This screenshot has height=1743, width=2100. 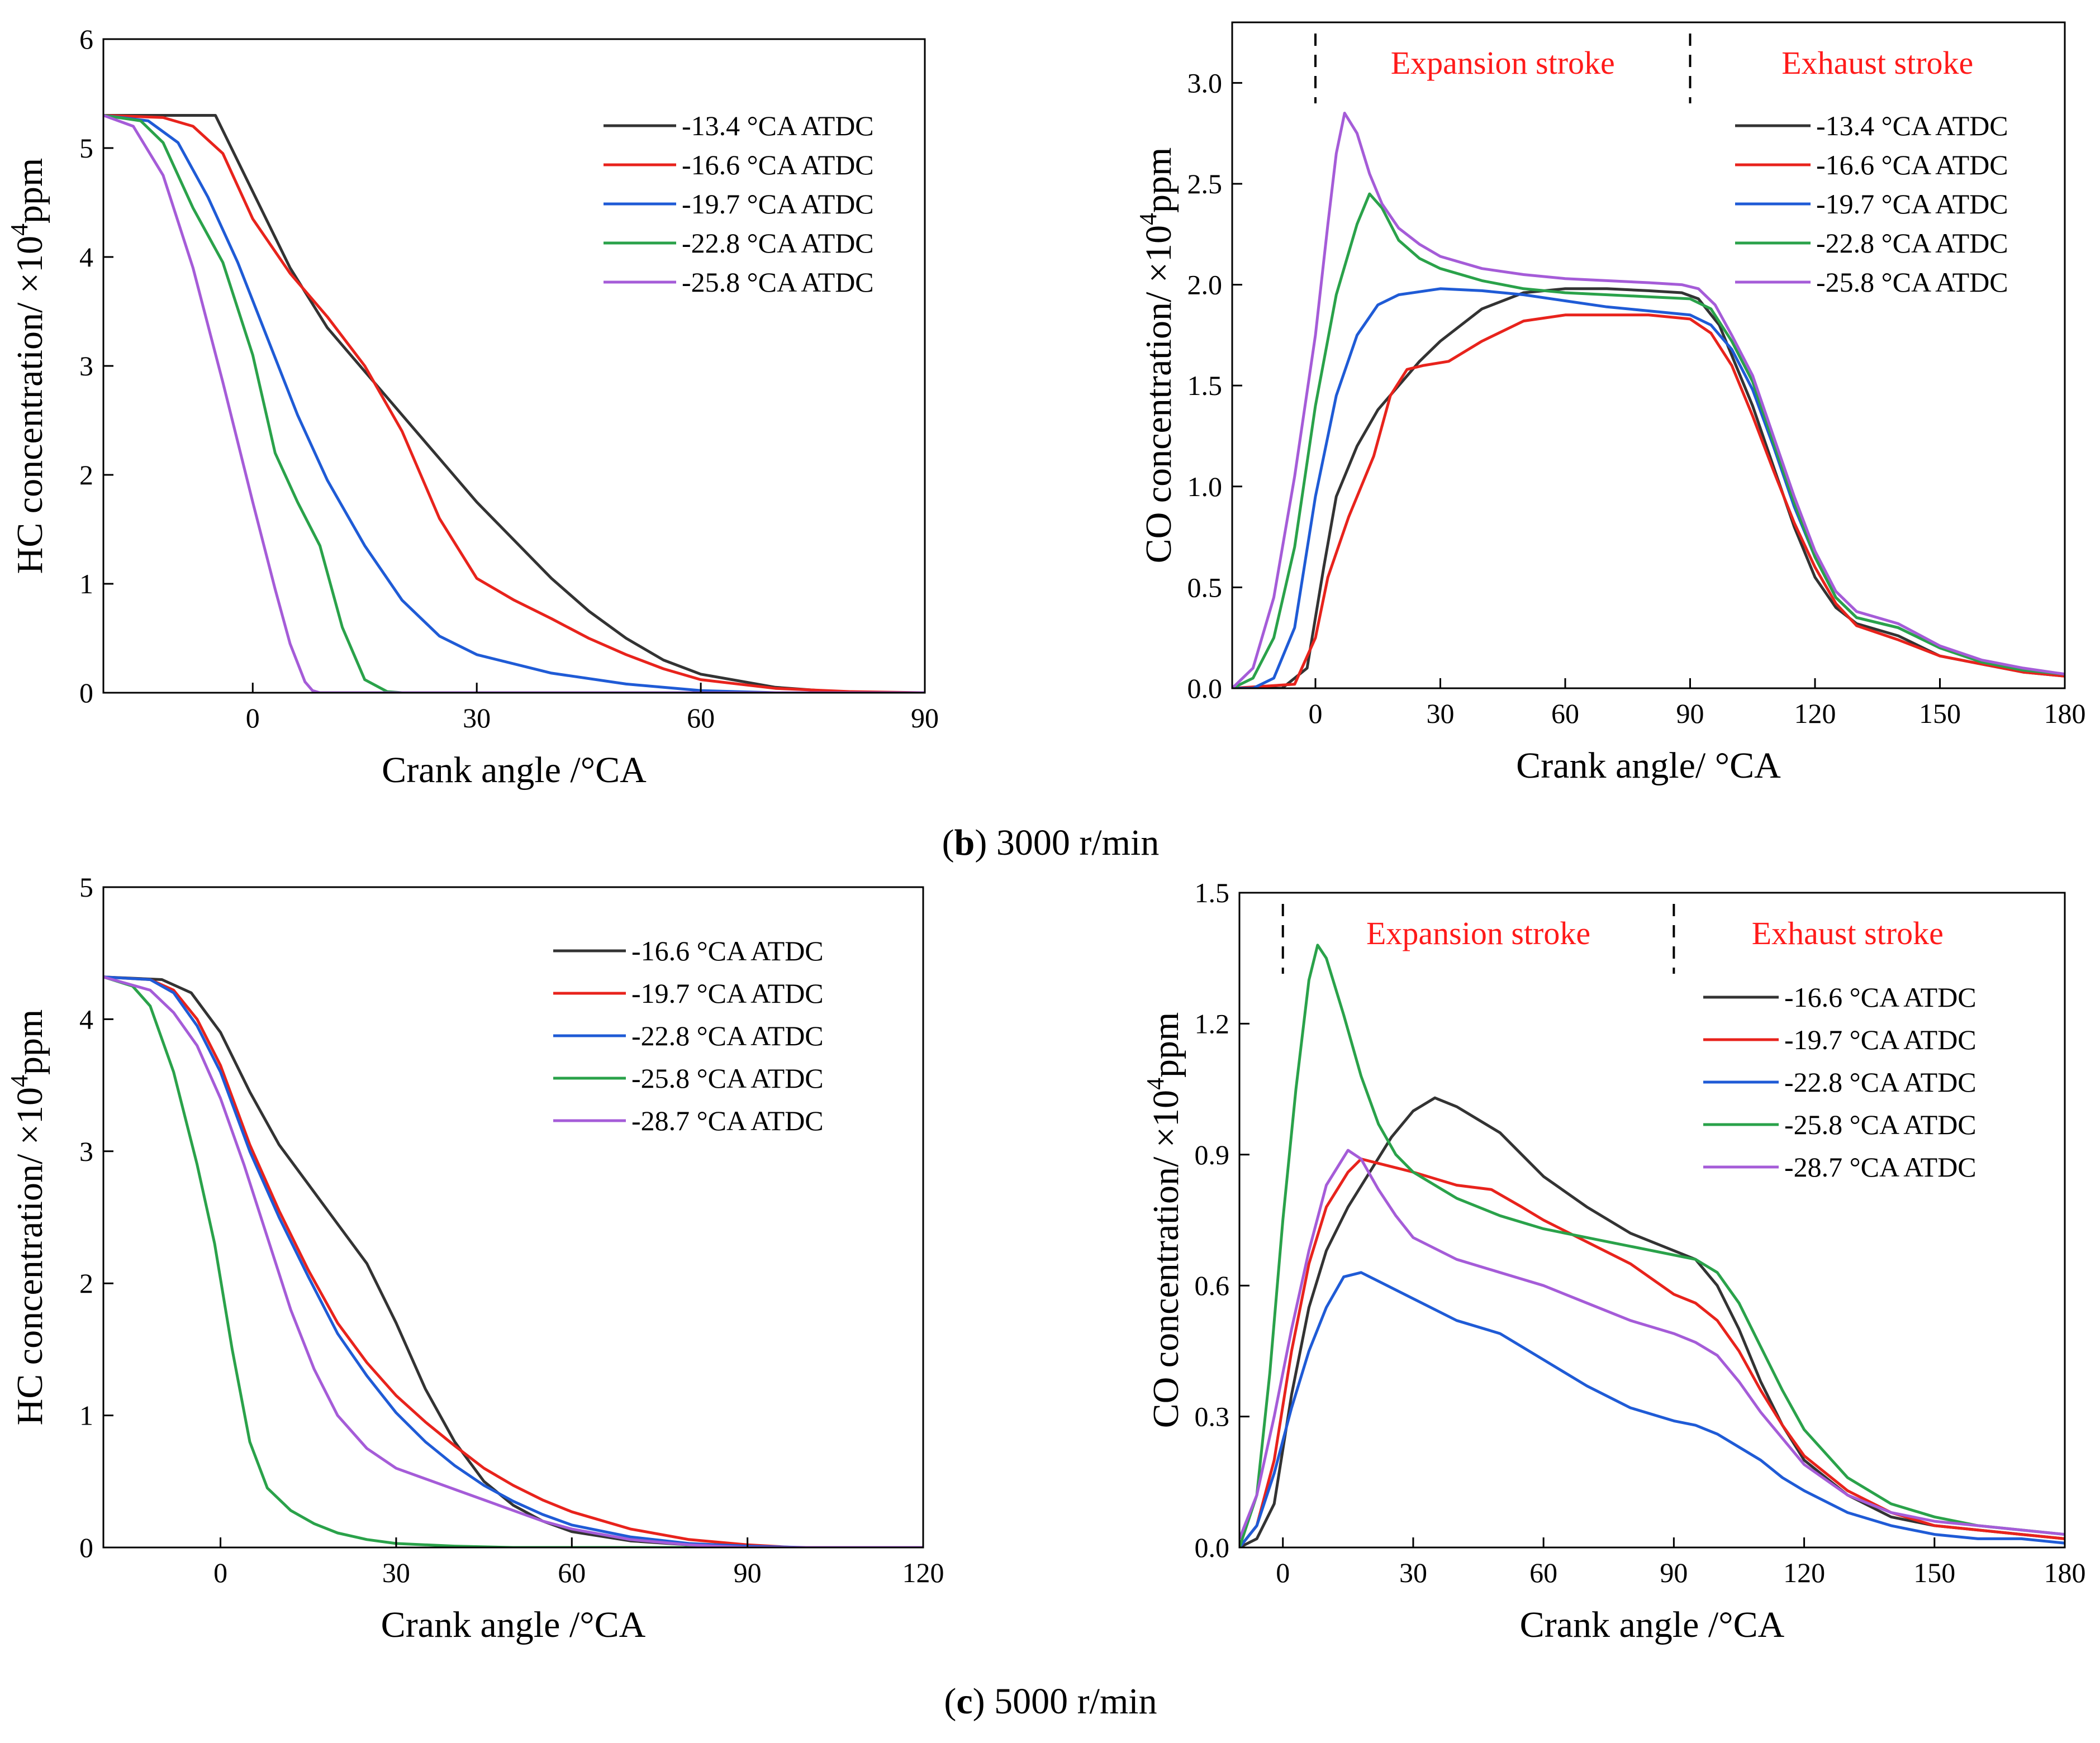 I want to click on y-tick-label: 2.5, so click(x=1205, y=183).